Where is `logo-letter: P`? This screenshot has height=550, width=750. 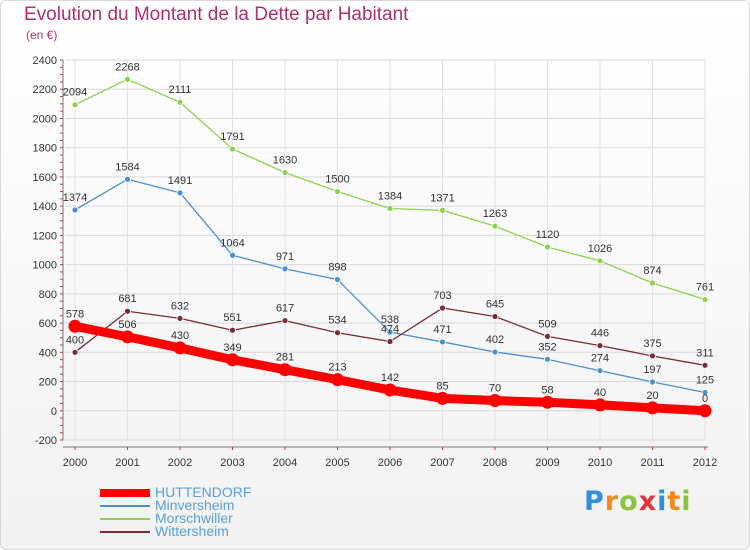
logo-letter: P is located at coordinates (594, 501).